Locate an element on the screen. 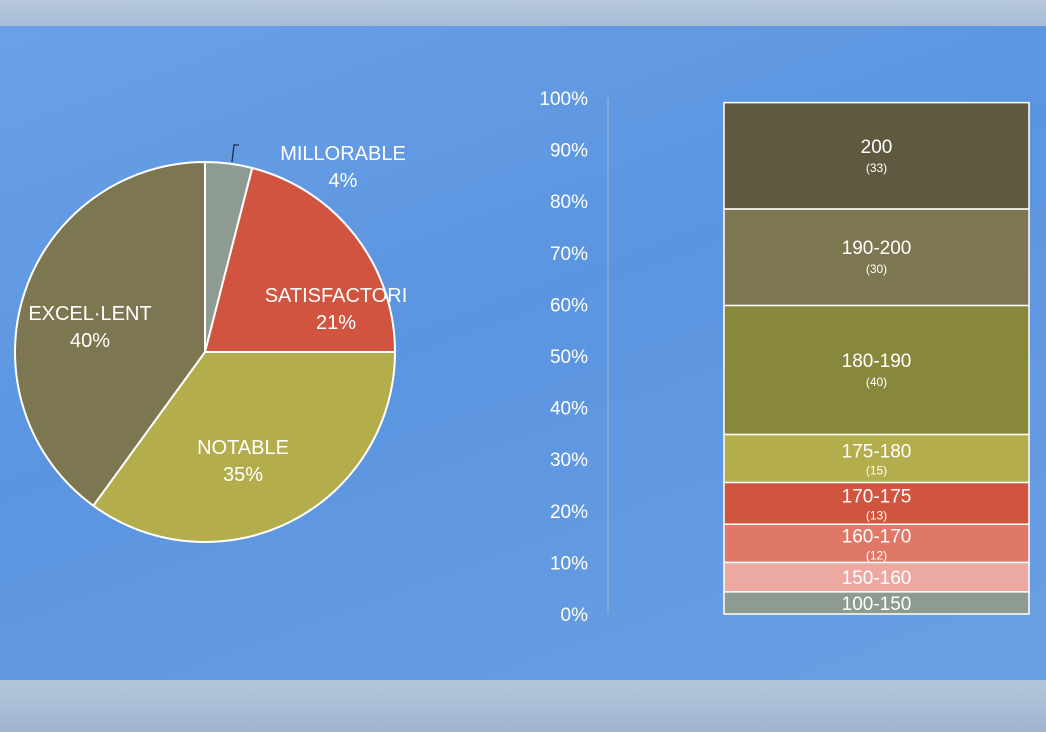 The width and height of the screenshot is (1046, 732). y-tick-label: 0% is located at coordinates (575, 615).